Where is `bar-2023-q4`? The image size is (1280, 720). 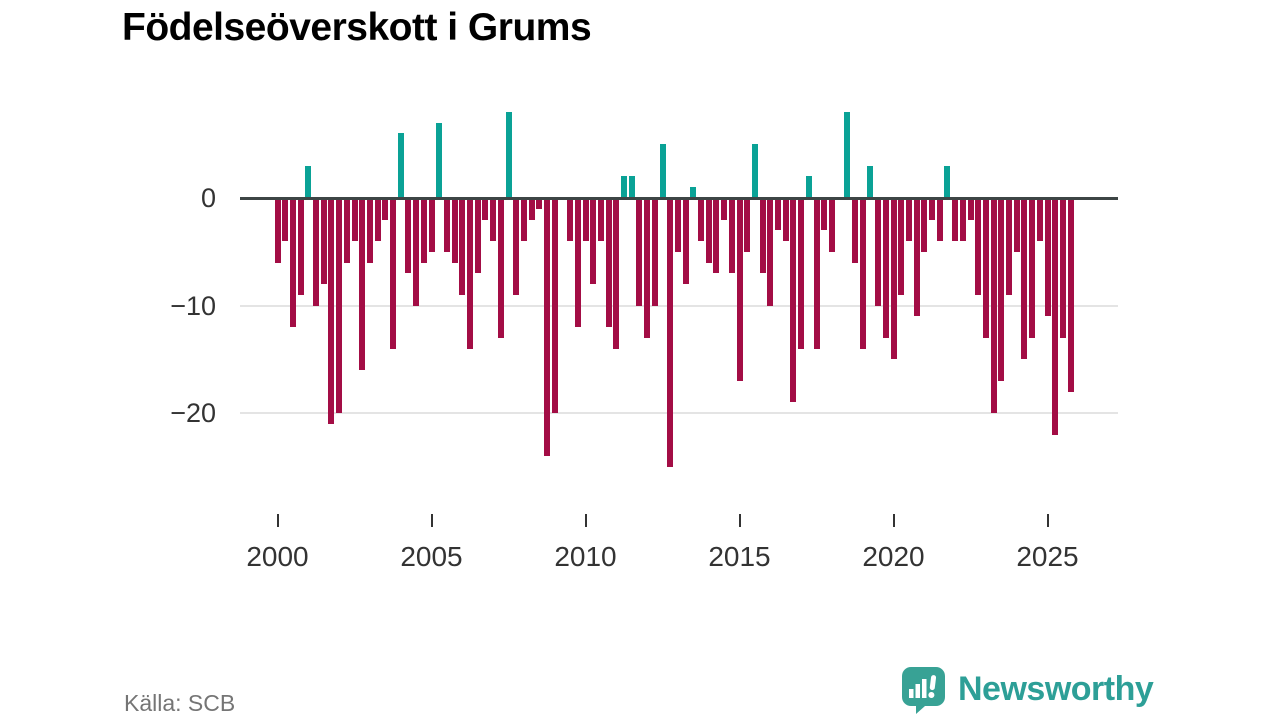
bar-2023-q4 is located at coordinates (1009, 246).